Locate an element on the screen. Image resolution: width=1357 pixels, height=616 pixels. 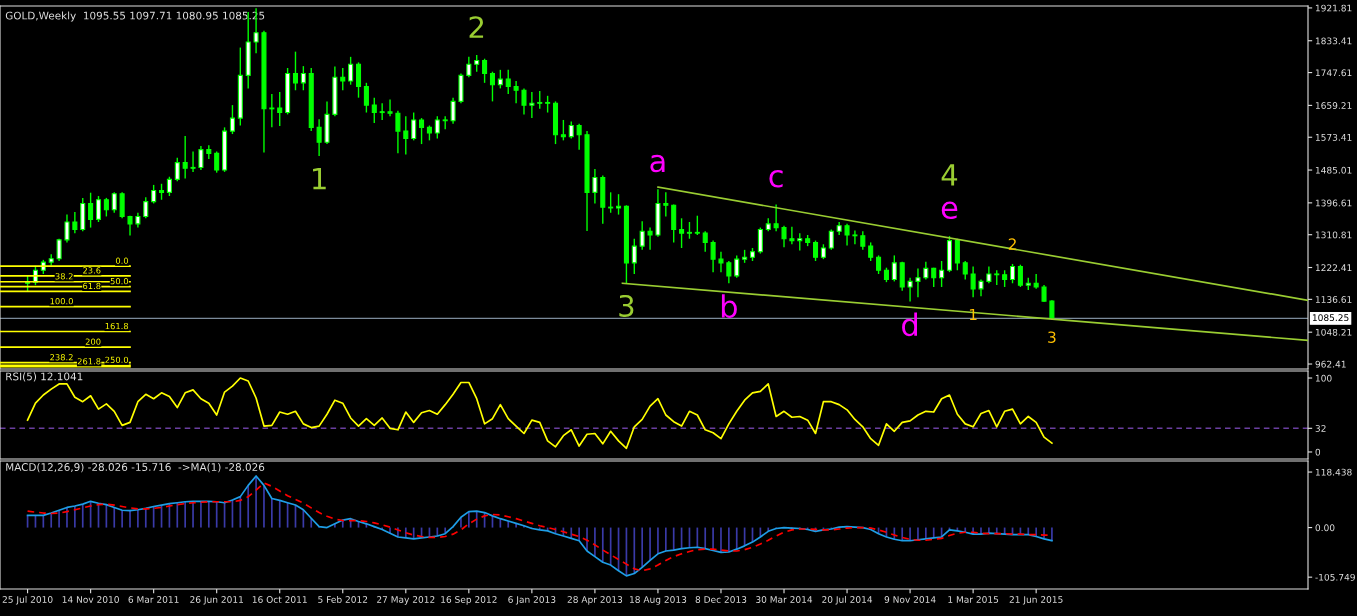
annotation: 23.6 is located at coordinates (92, 270).